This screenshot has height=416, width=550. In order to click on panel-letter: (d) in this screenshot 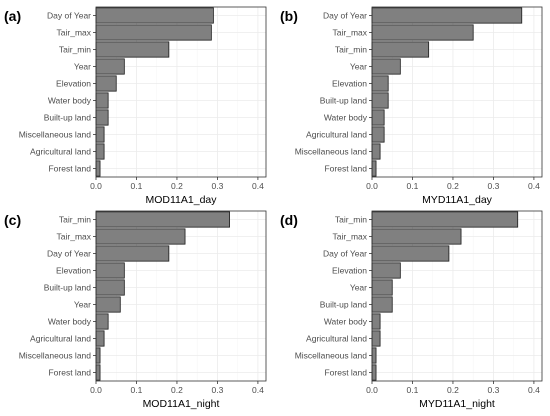, I will do `click(289, 220)`.